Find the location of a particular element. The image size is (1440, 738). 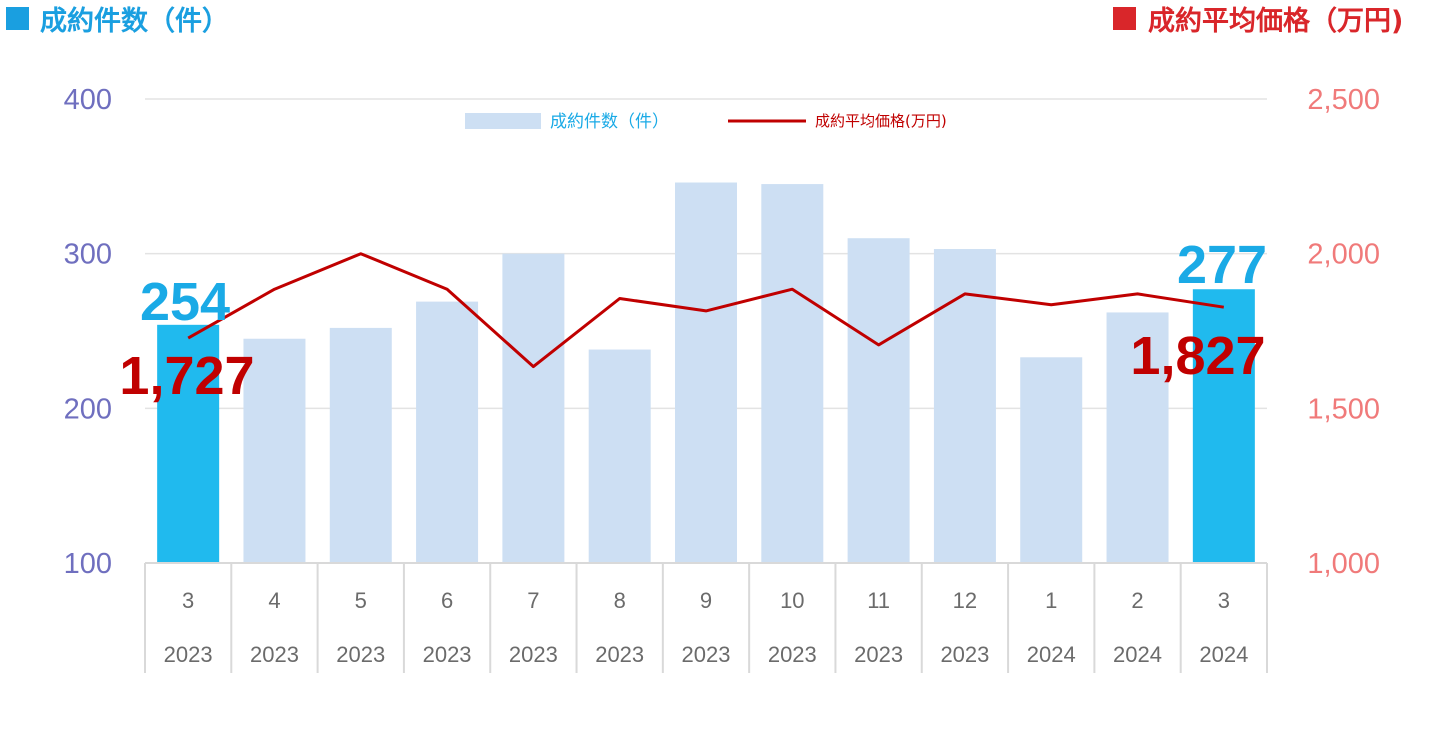

count-header-marker is located at coordinates (17, 18).